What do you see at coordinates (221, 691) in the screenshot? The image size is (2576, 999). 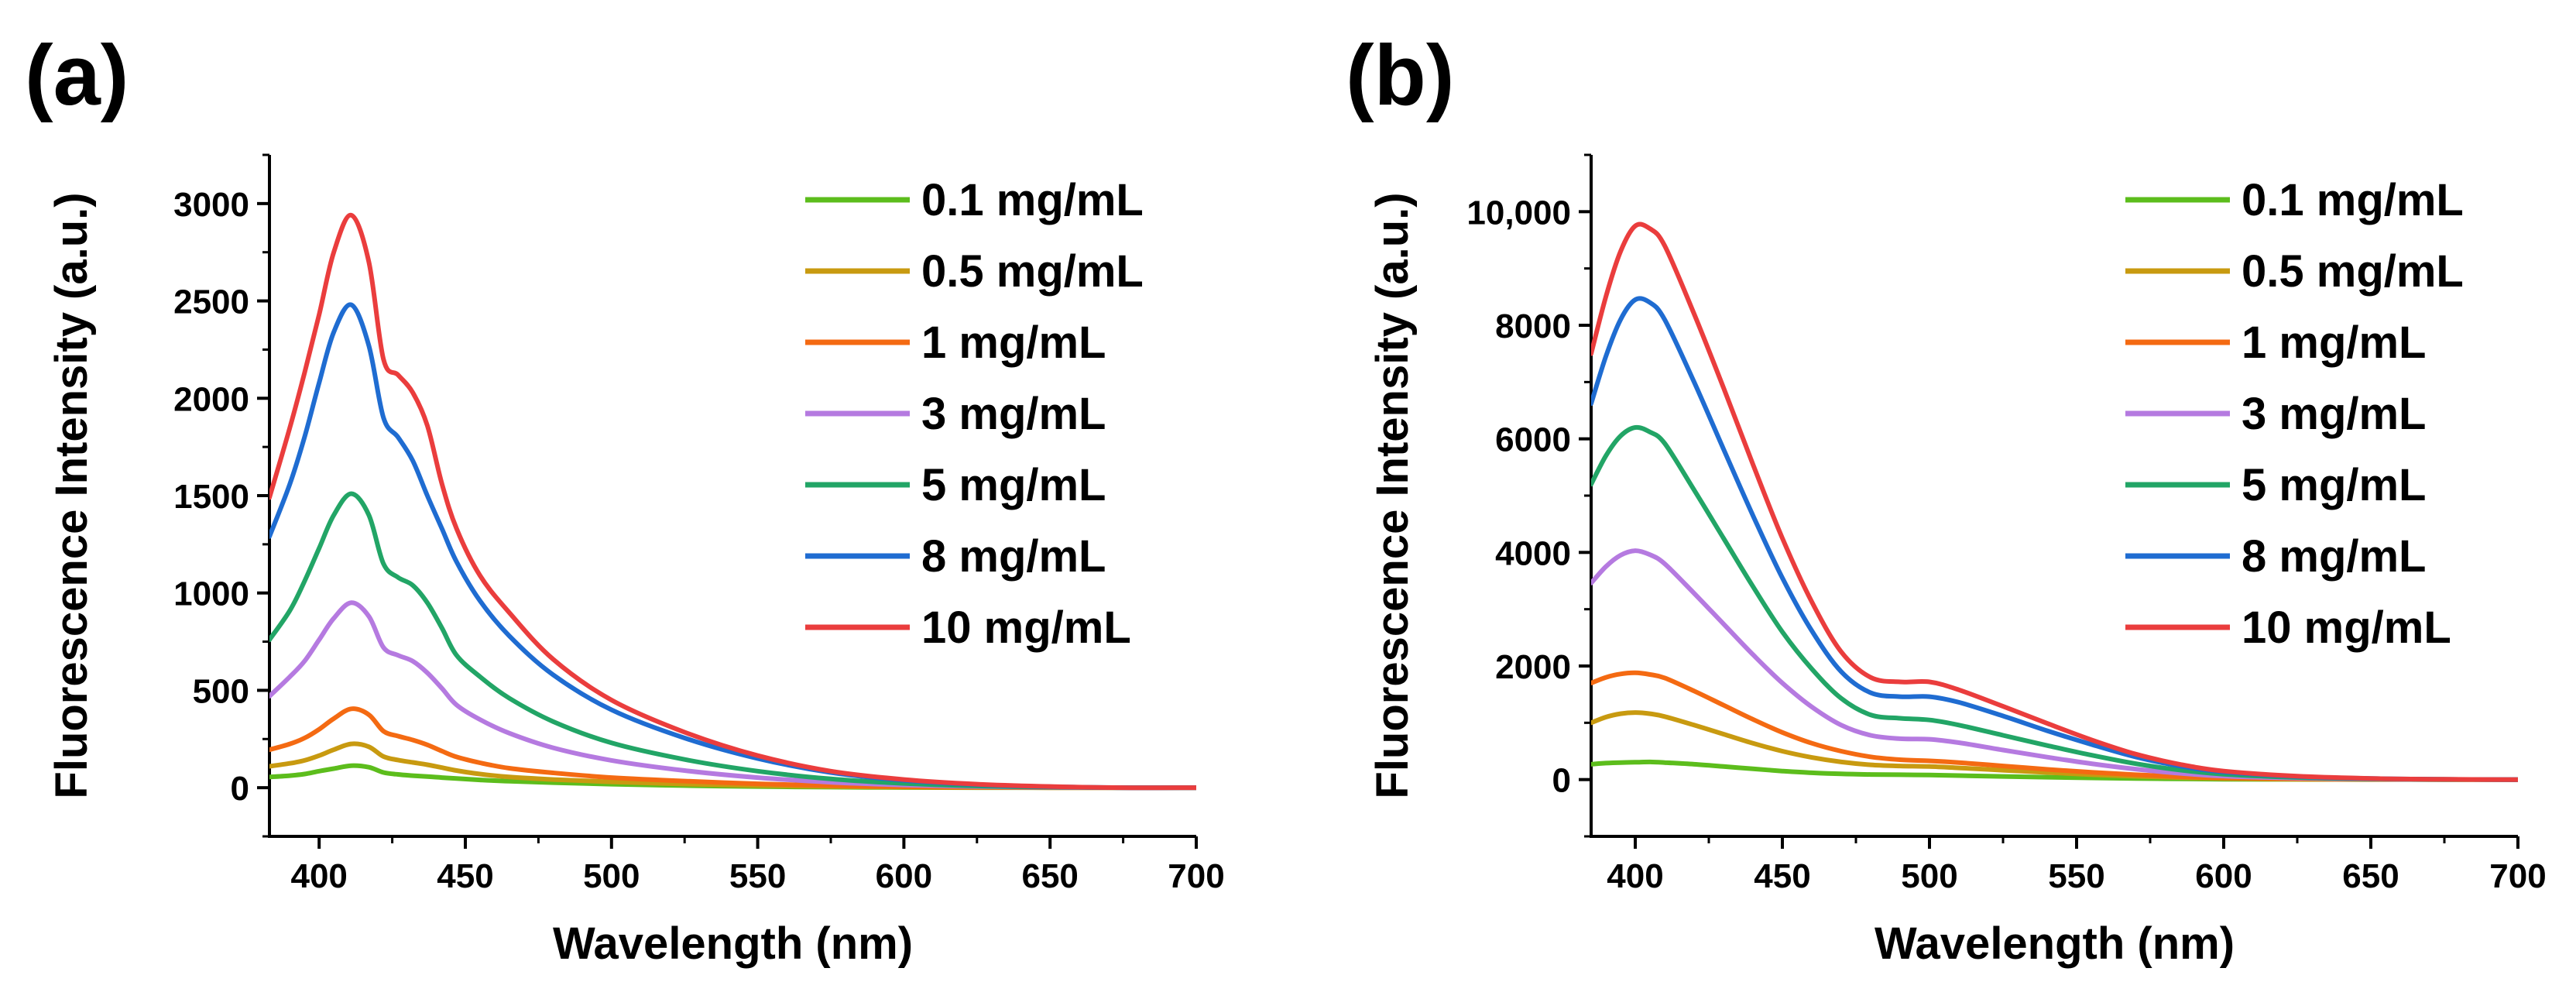 I see `y-tick-label: 500` at bounding box center [221, 691].